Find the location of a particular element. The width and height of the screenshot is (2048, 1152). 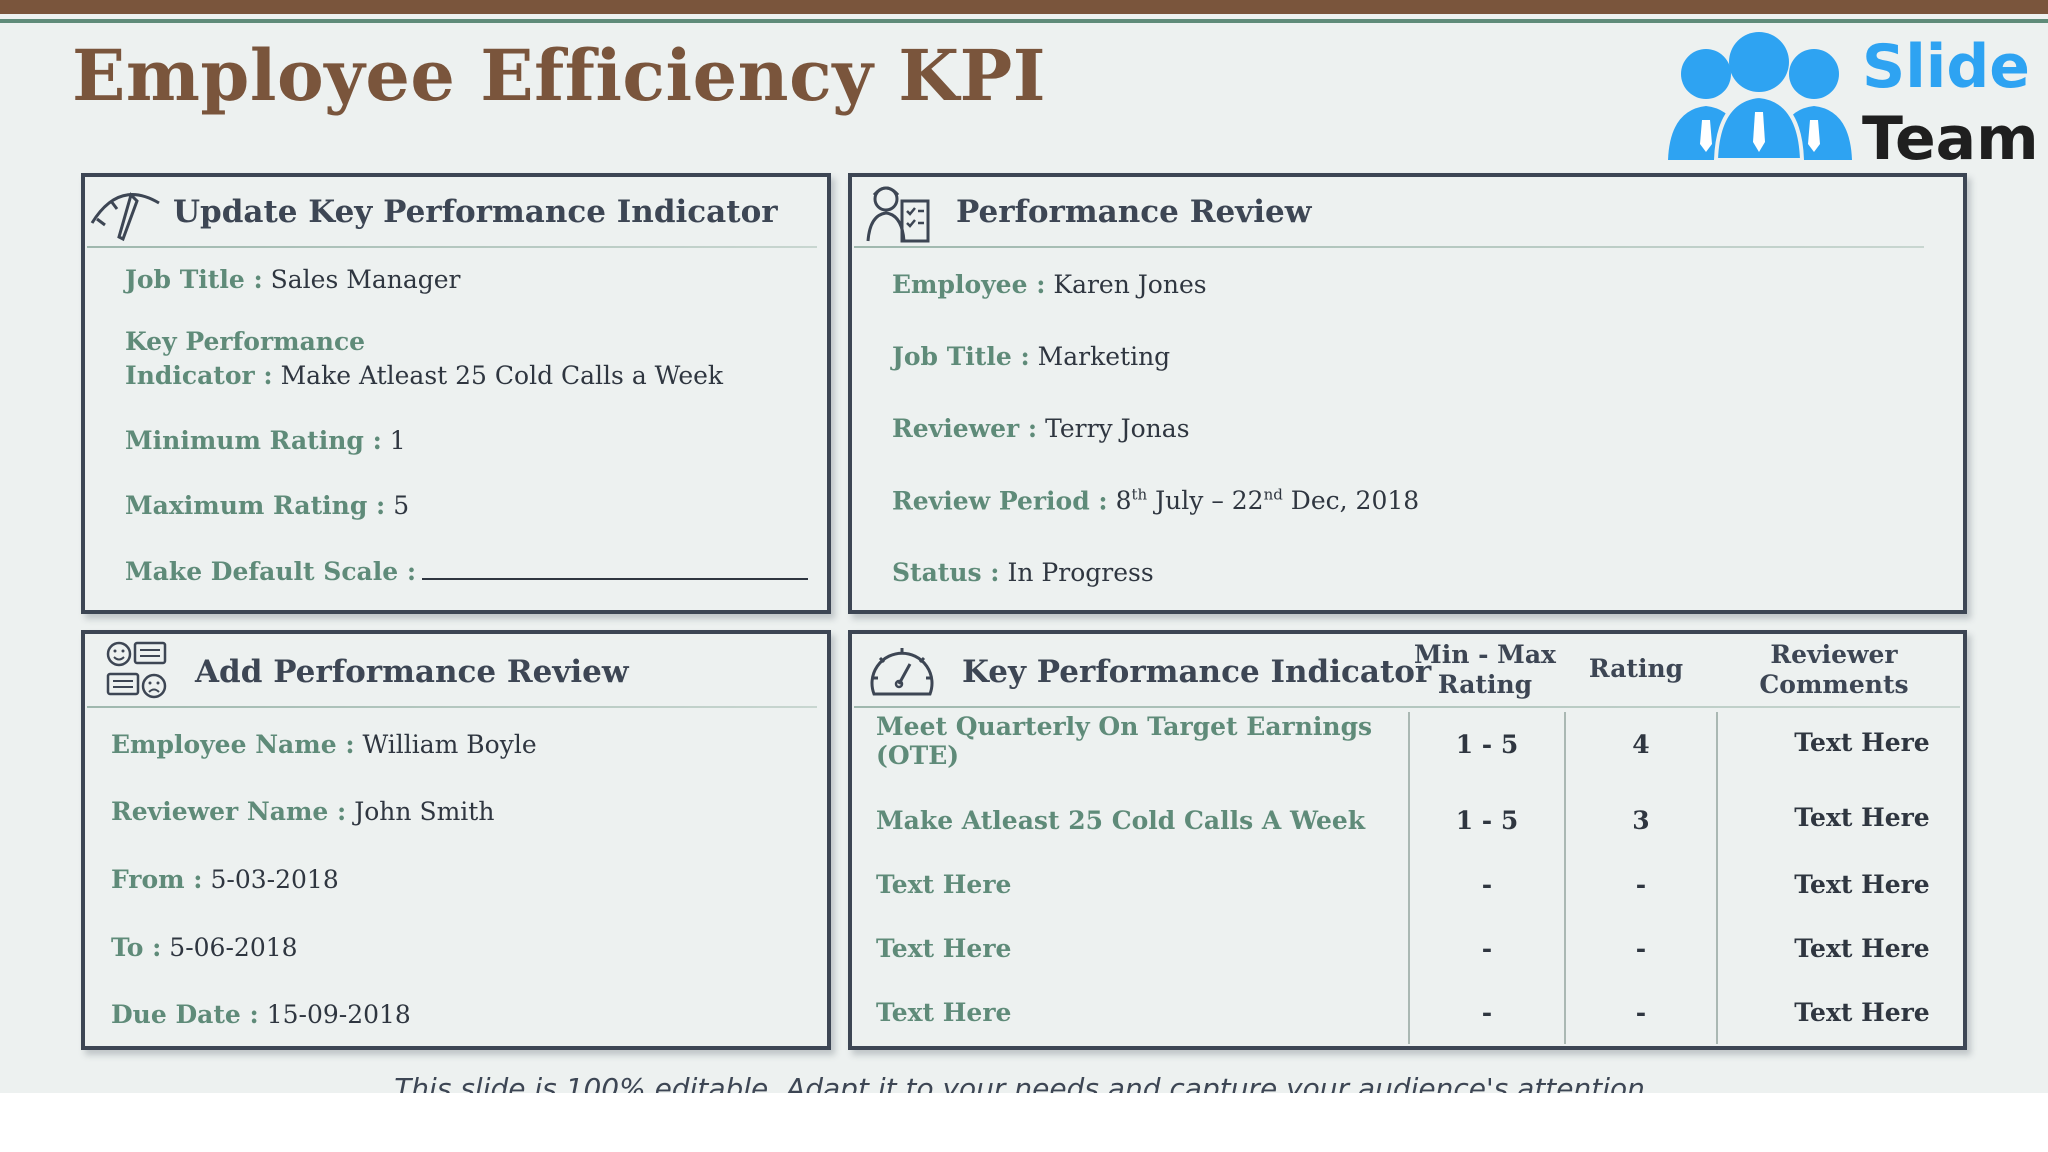

col-header-minmax: Min - Max Rating is located at coordinates (1485, 669).